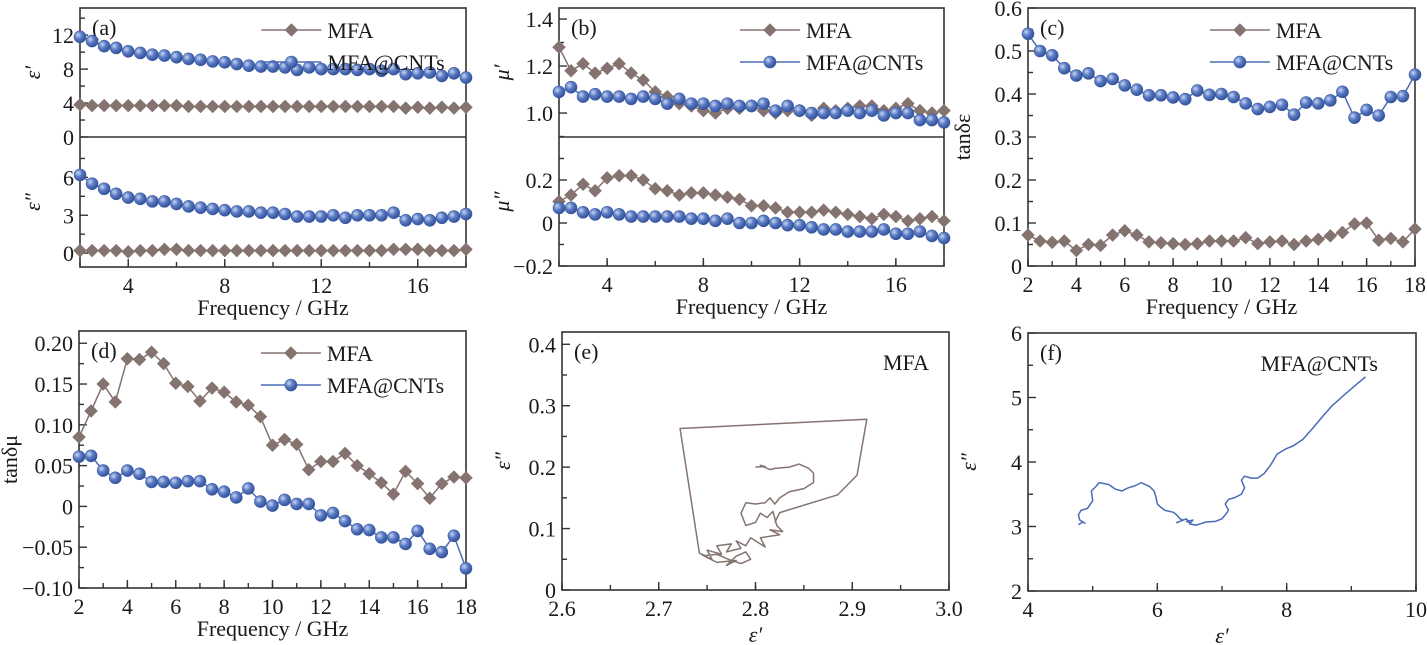  What do you see at coordinates (54, 384) in the screenshot?
I see `y-tick-label: 0.15` at bounding box center [54, 384].